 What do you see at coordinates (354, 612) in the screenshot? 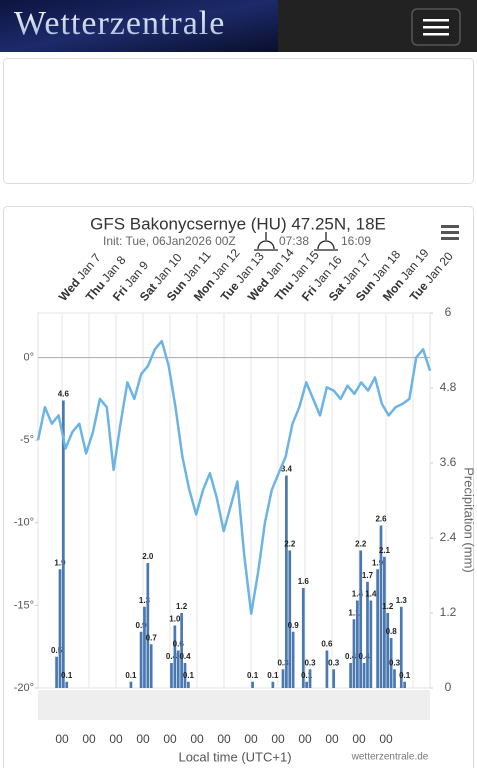
I see `precip-label: 1.1` at bounding box center [354, 612].